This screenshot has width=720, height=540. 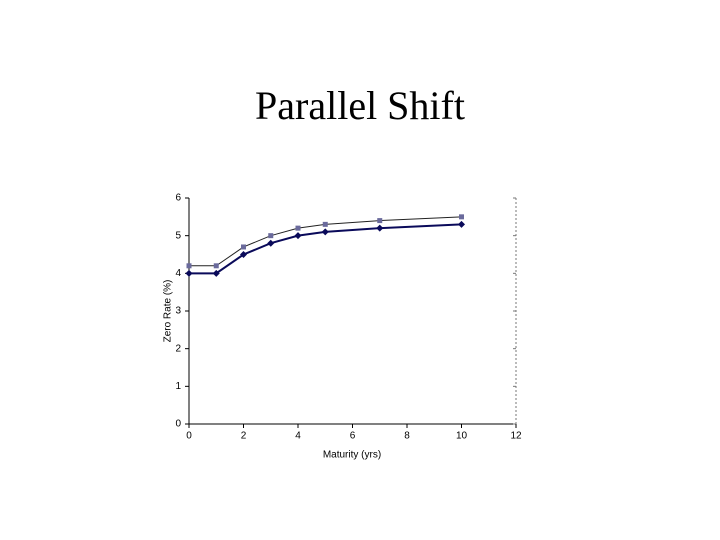 What do you see at coordinates (178, 424) in the screenshot?
I see `y-tick-label: 0` at bounding box center [178, 424].